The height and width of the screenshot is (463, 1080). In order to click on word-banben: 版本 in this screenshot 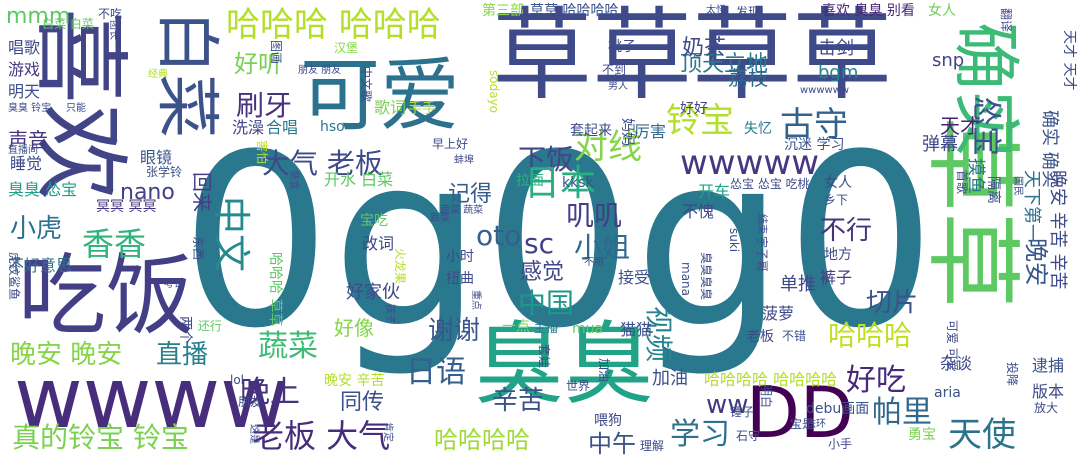, I will do `click(1048, 391)`.